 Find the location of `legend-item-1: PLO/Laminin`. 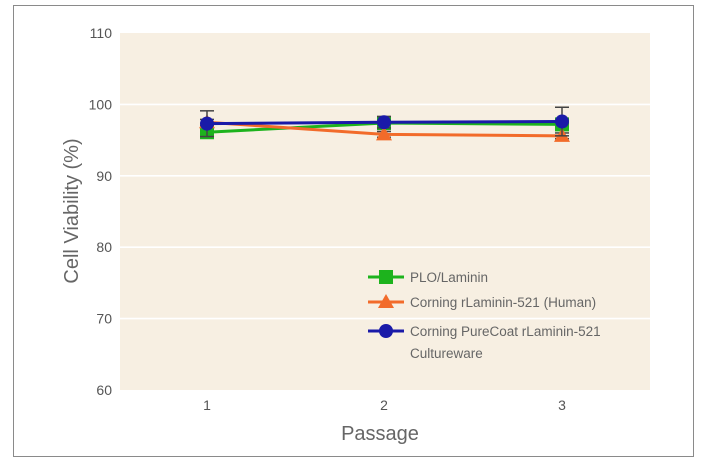

legend-item-1: PLO/Laminin is located at coordinates (428, 277).